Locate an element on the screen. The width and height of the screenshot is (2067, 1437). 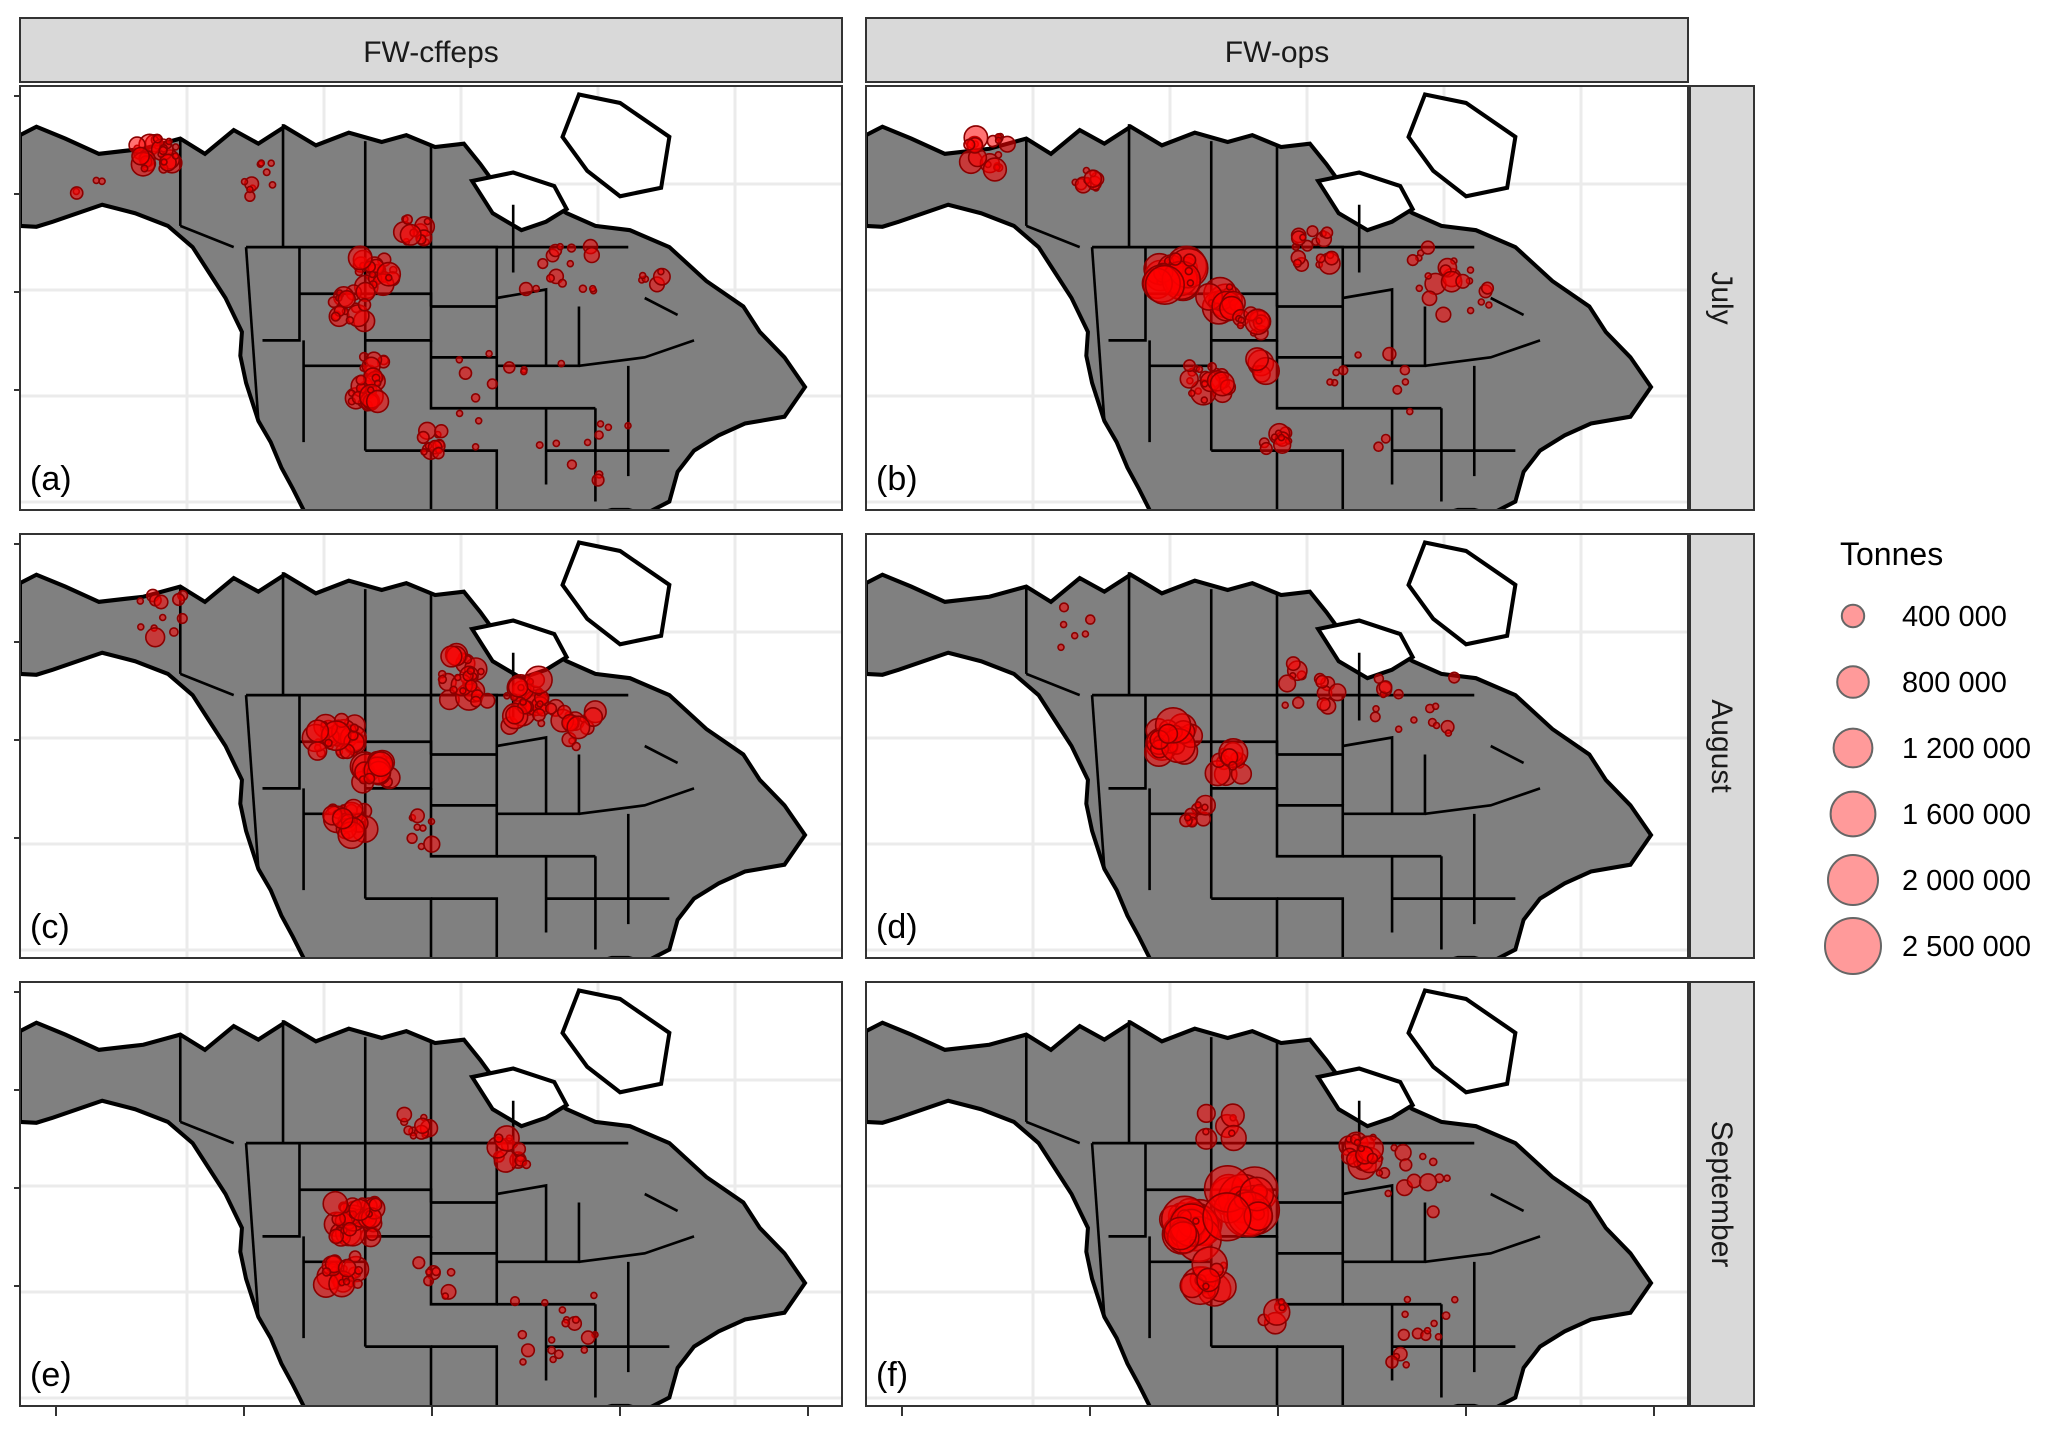
panel-label-b: (b) is located at coordinates (897, 479).